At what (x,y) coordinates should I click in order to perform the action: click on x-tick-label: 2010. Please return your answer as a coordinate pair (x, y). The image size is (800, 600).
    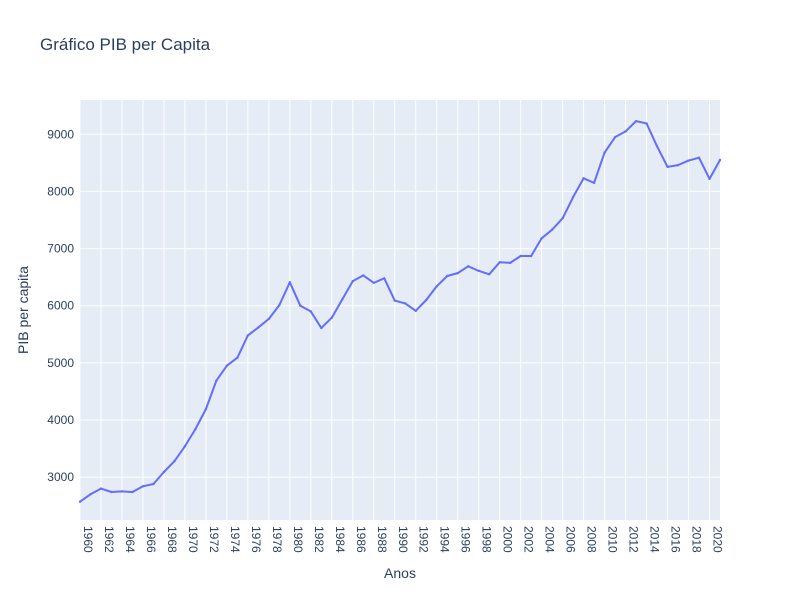
    Looking at the image, I should click on (613, 539).